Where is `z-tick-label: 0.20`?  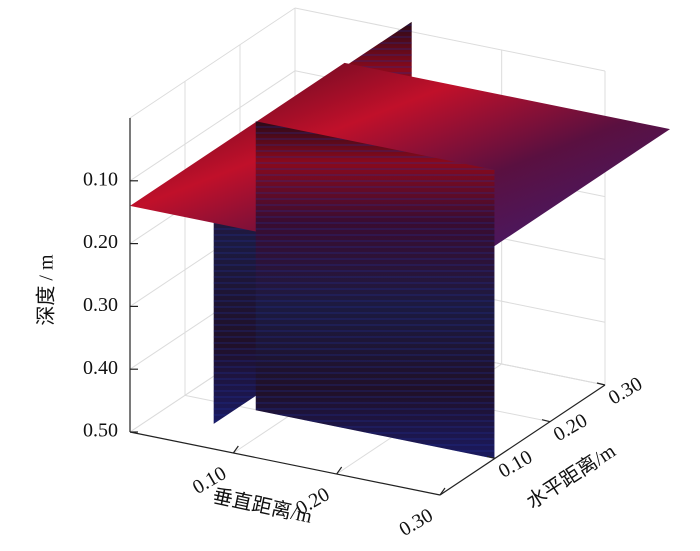
z-tick-label: 0.20 is located at coordinates (100, 242).